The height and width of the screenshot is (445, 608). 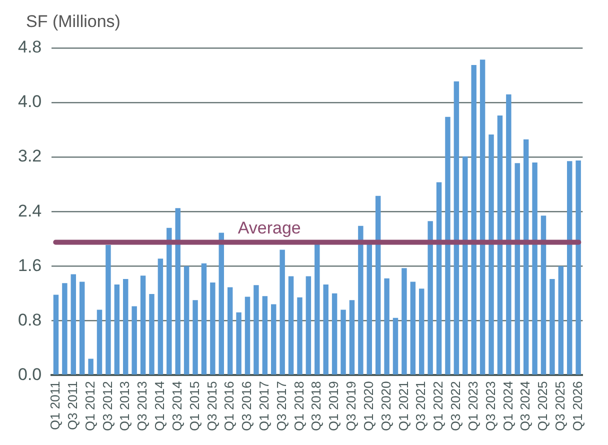 I want to click on x-tick-label: Q1 2015, so click(x=194, y=406).